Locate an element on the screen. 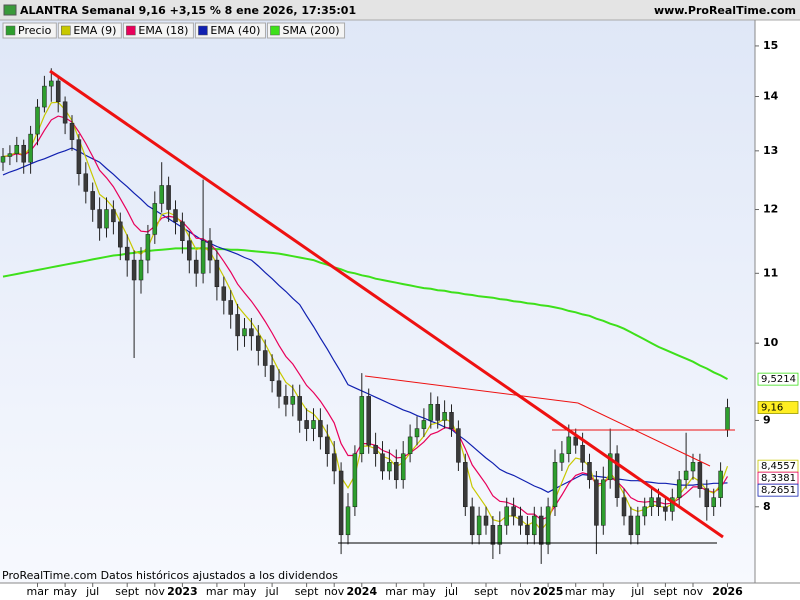 The image size is (800, 600). y-tick-label: 8 is located at coordinates (767, 506).